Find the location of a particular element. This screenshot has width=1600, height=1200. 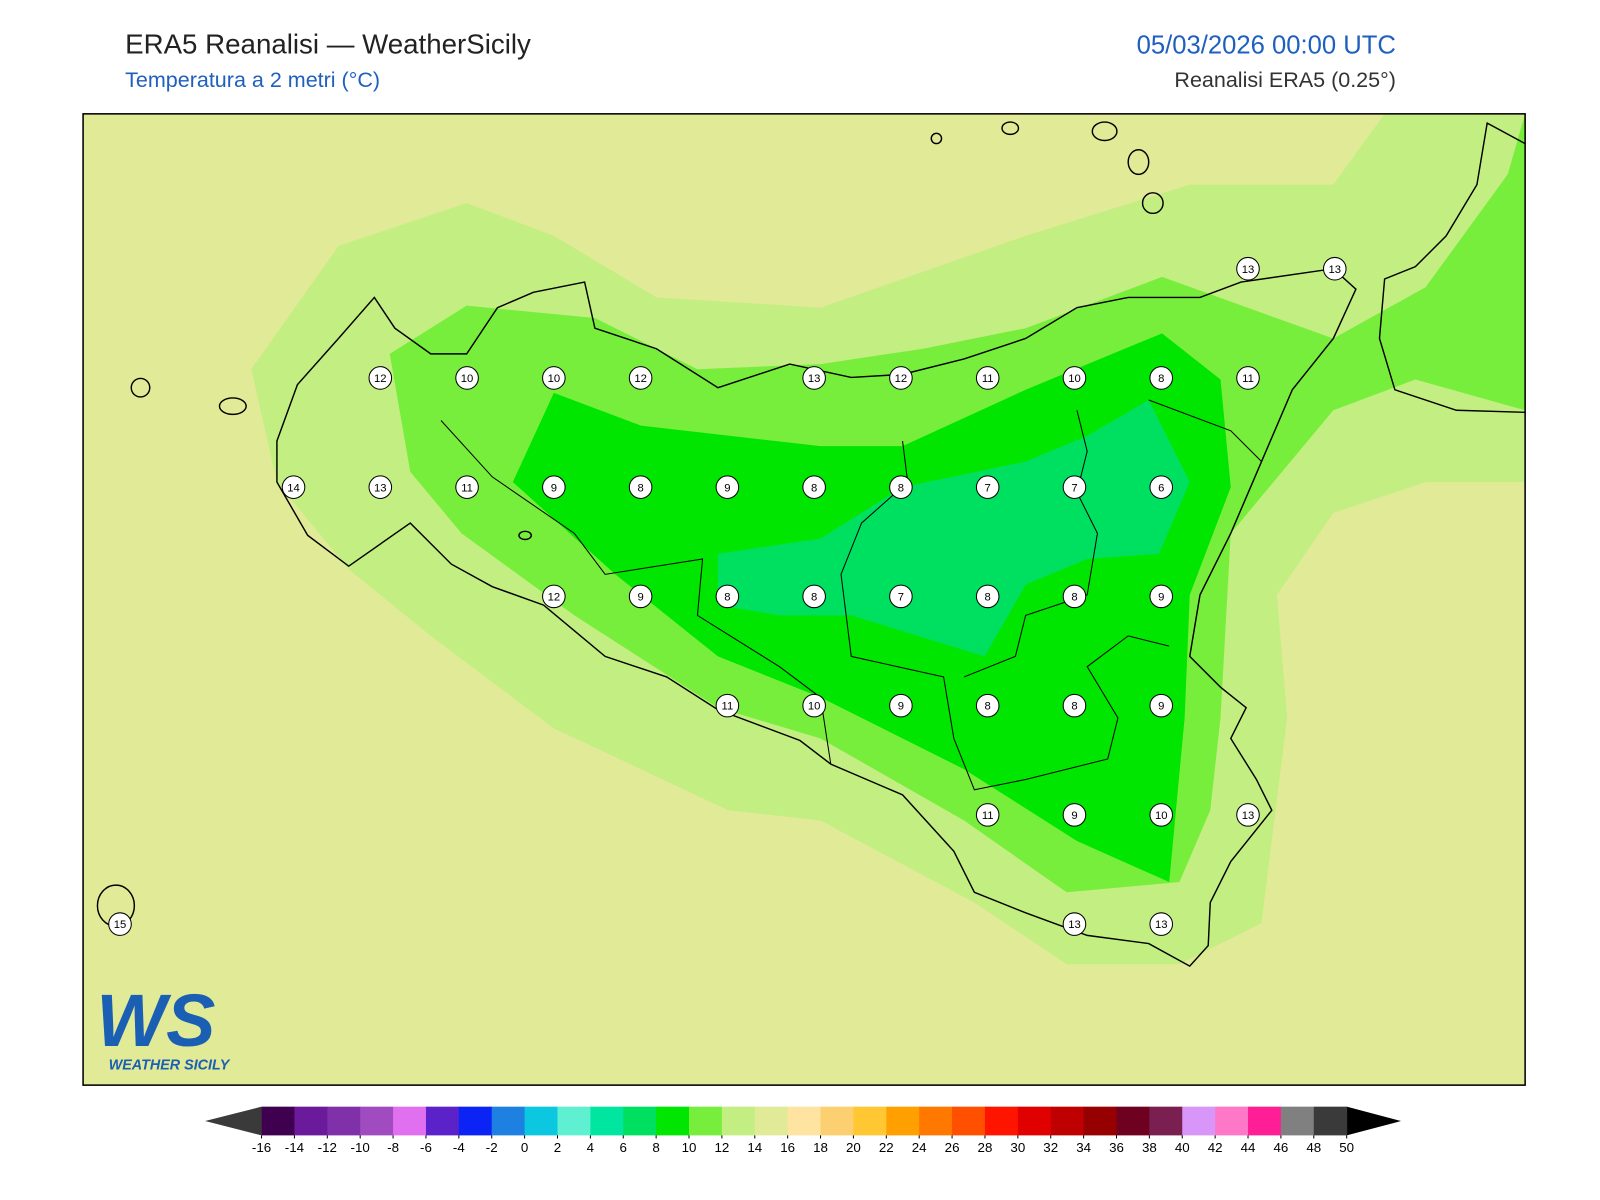

colorbar-tick-label: 14 is located at coordinates (754, 1147).